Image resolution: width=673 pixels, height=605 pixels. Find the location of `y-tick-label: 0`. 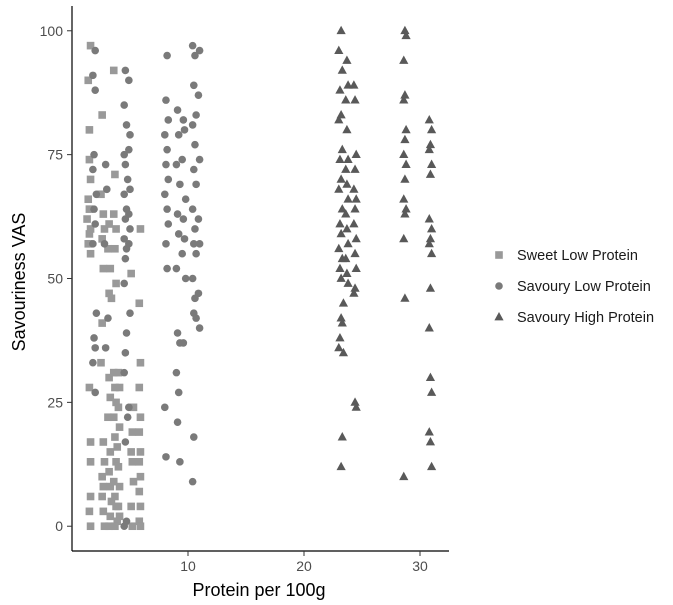

y-tick-label: 0 is located at coordinates (59, 526).